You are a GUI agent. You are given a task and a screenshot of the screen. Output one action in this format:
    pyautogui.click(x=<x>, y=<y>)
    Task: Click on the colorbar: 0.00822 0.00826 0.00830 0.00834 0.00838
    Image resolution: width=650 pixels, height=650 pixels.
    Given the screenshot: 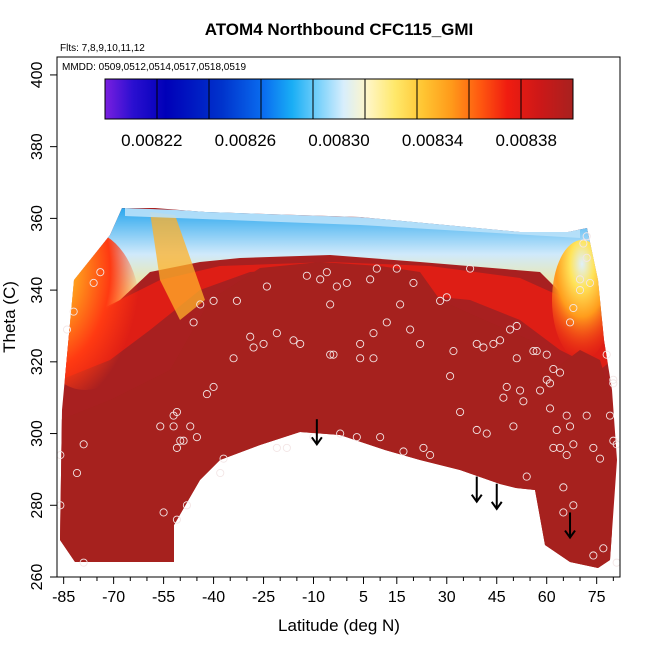 What is the action you would take?
    pyautogui.click(x=339, y=114)
    